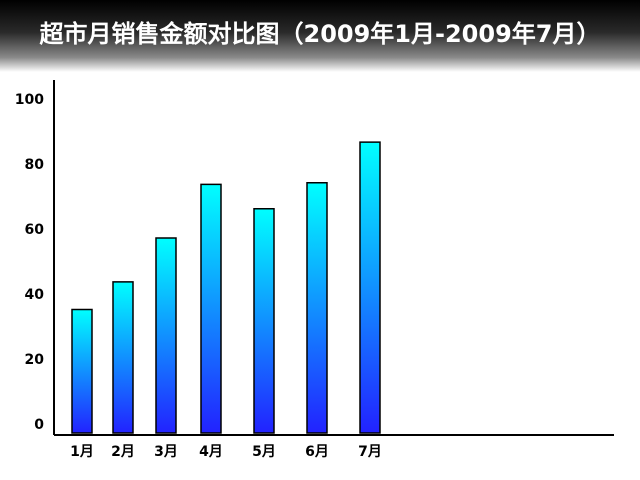  What do you see at coordinates (35, 165) in the screenshot?
I see `y-tick-label: 80` at bounding box center [35, 165].